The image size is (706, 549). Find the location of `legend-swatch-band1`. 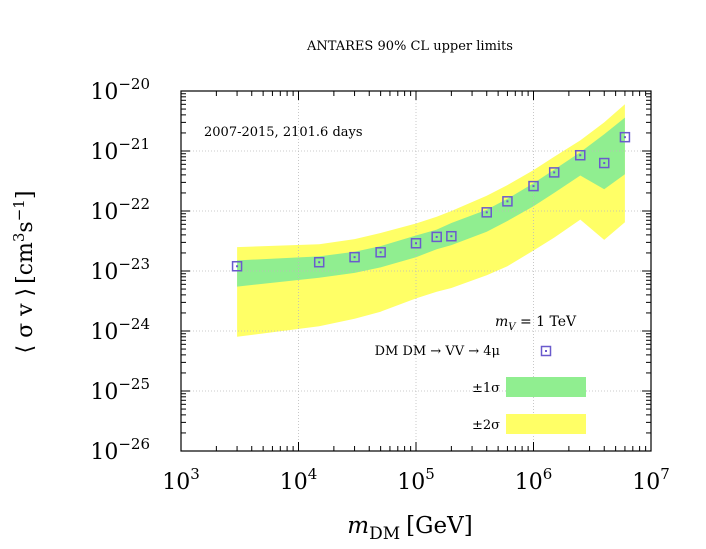

legend-swatch-band1 is located at coordinates (546, 387).